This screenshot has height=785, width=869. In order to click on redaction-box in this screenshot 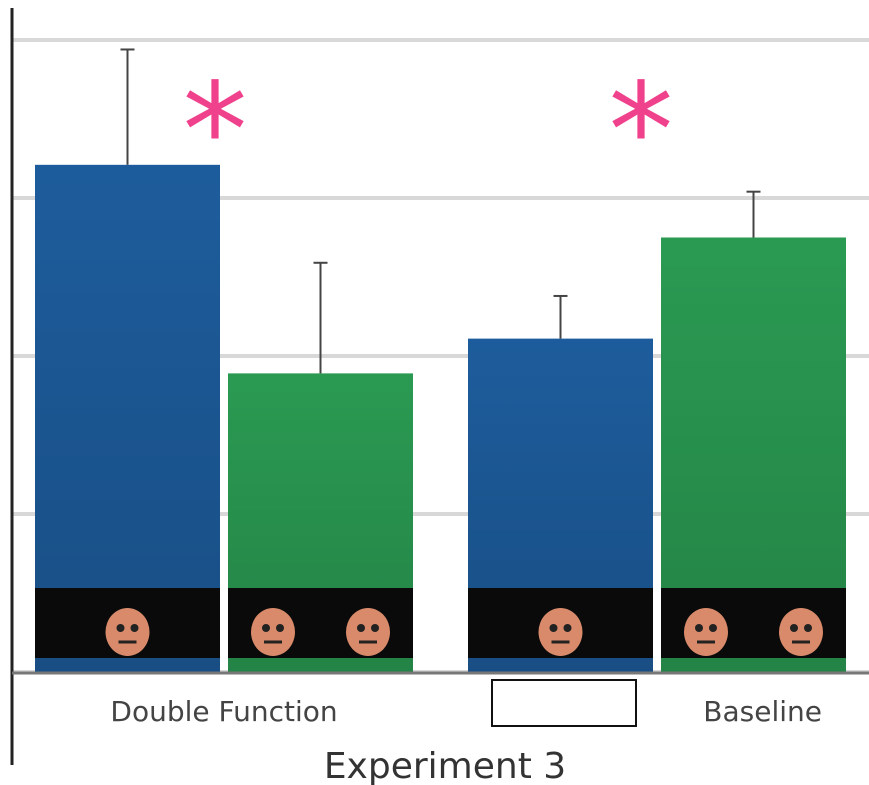, I will do `click(564, 703)`.